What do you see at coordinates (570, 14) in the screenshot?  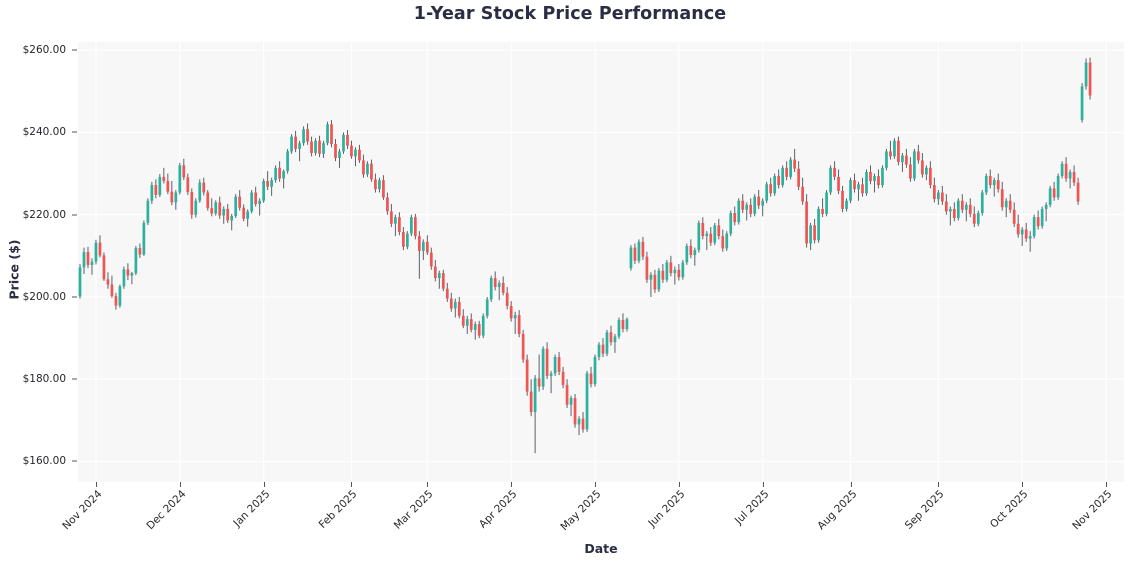 I see `page-title: 1-Year Stock Price Performance` at bounding box center [570, 14].